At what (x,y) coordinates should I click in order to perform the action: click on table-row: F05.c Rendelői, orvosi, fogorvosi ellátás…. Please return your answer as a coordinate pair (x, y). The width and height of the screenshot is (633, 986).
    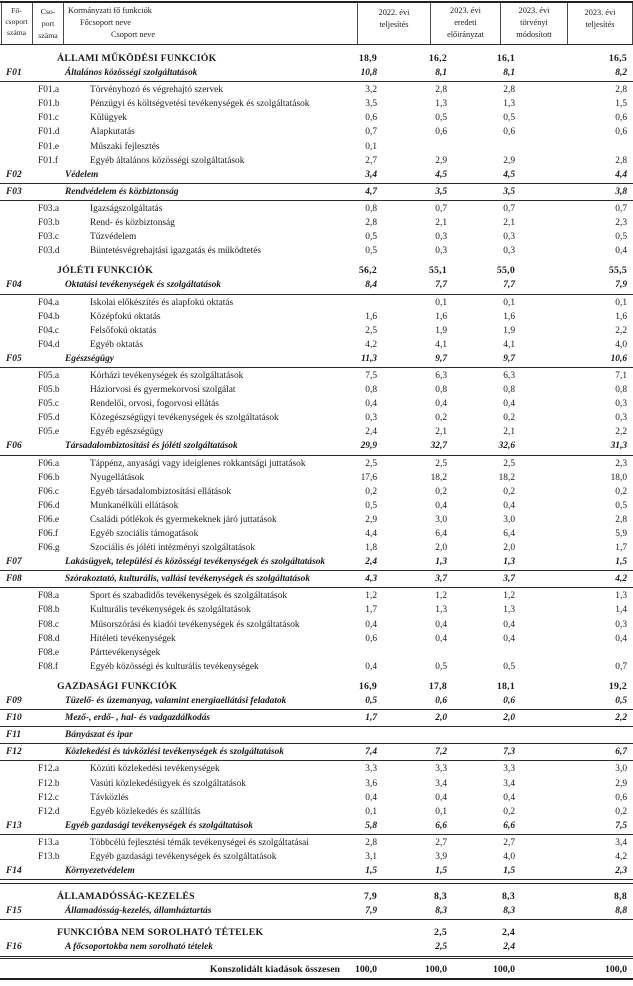
    Looking at the image, I should click on (316, 404).